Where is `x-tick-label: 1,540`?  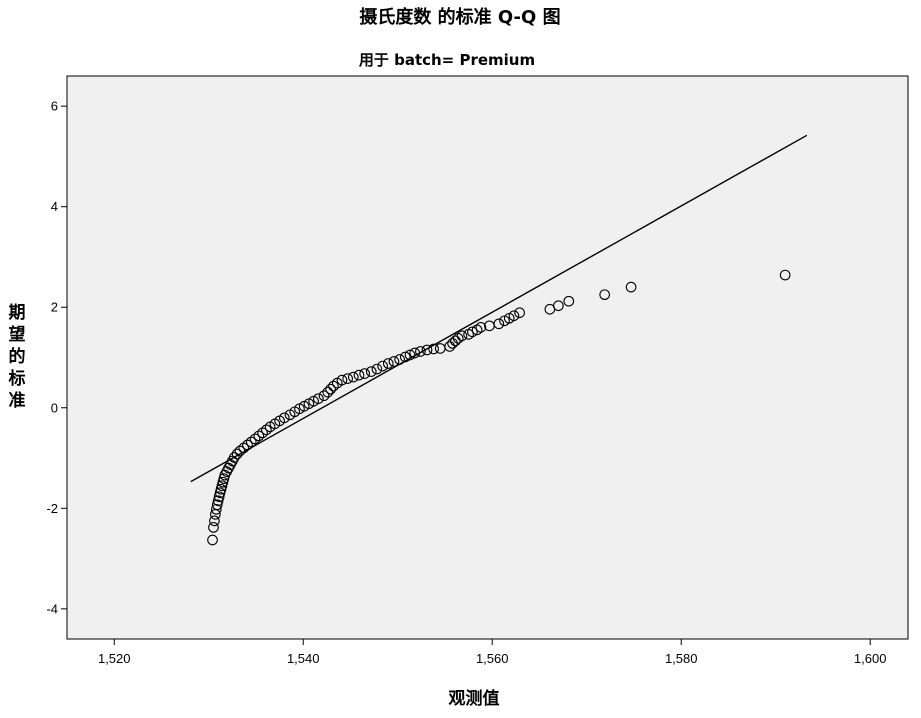
x-tick-label: 1,540 is located at coordinates (303, 658).